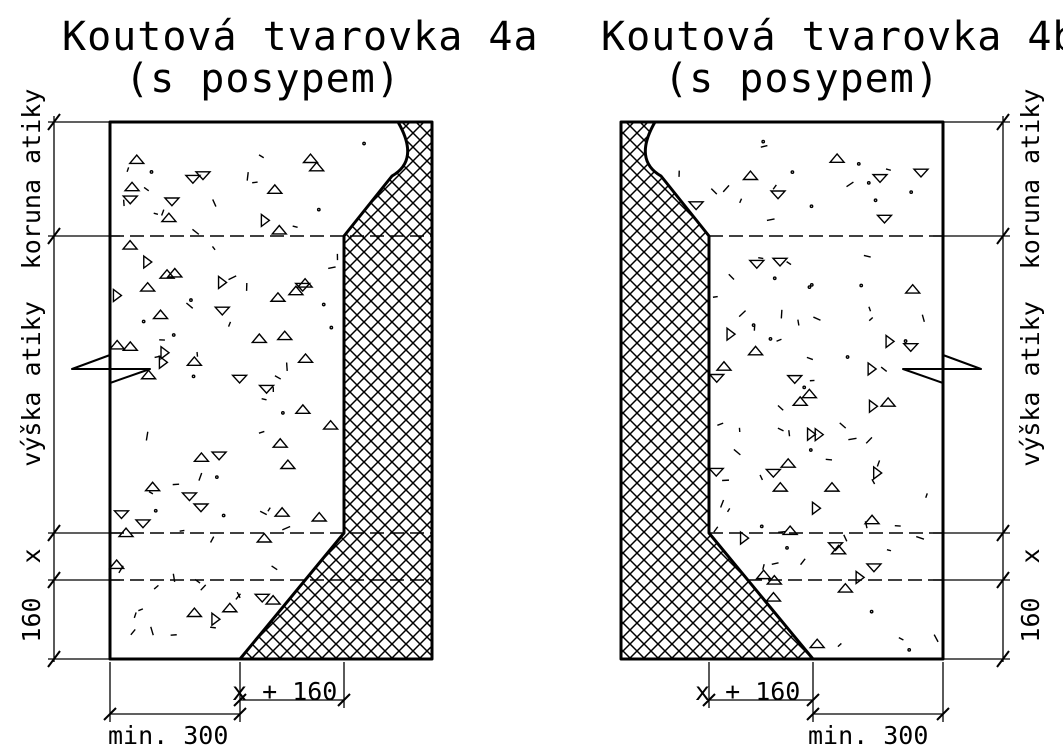 Image resolution: width=1063 pixels, height=749 pixels. Describe the element at coordinates (747, 691) in the screenshot. I see `label-x160-4b: x + 160` at that location.